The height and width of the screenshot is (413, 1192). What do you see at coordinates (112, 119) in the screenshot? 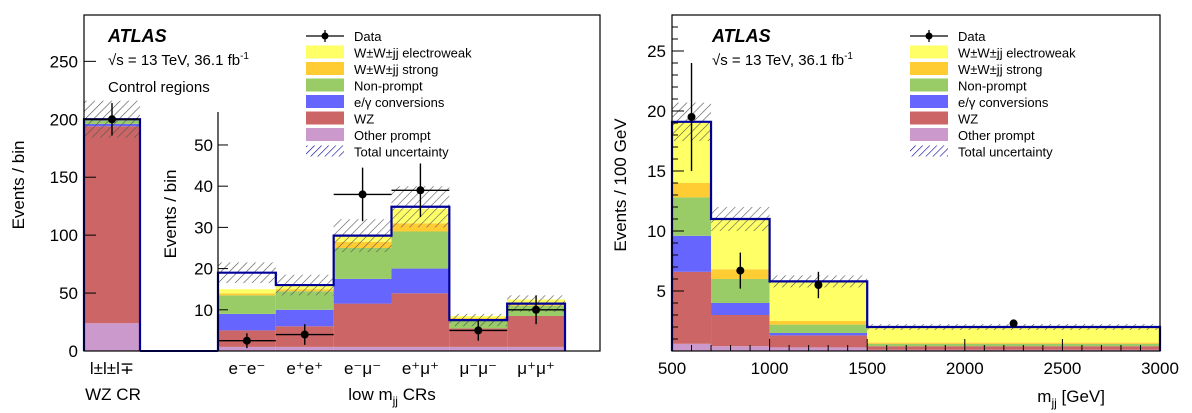
I see `wz-data-point` at bounding box center [112, 119].